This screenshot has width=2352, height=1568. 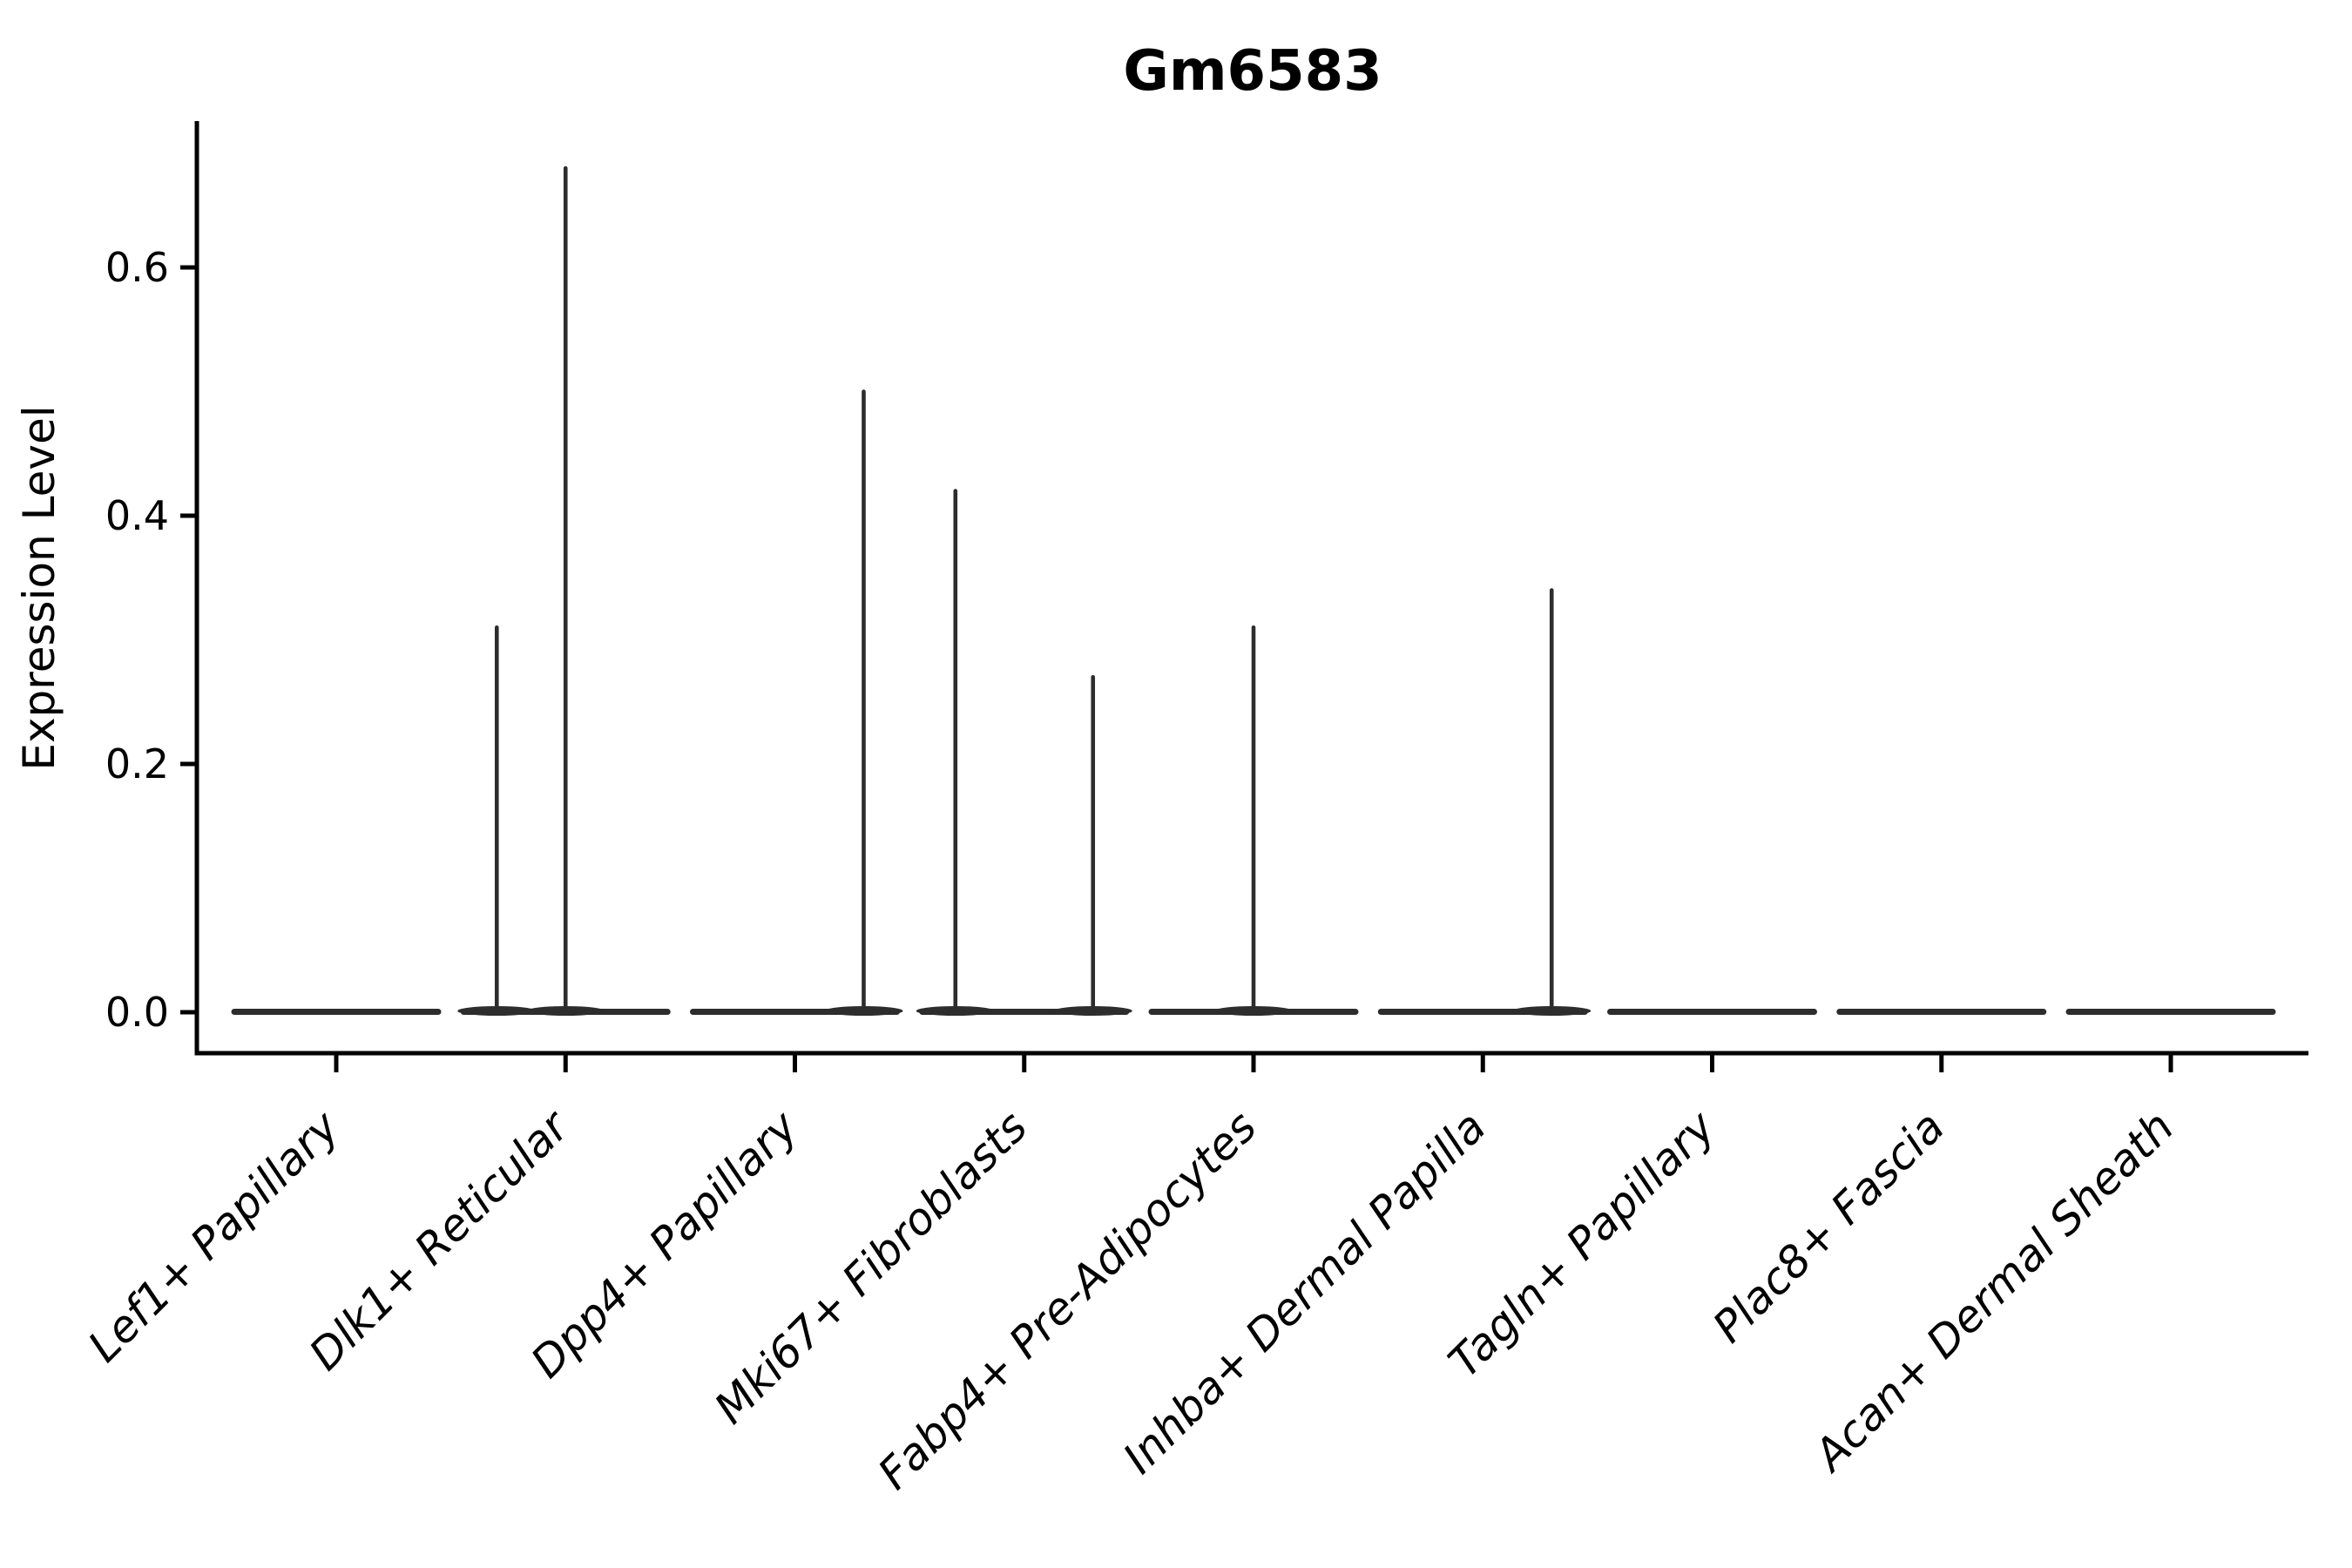 What do you see at coordinates (137, 267) in the screenshot?
I see `y-tick-label: 0.6` at bounding box center [137, 267].